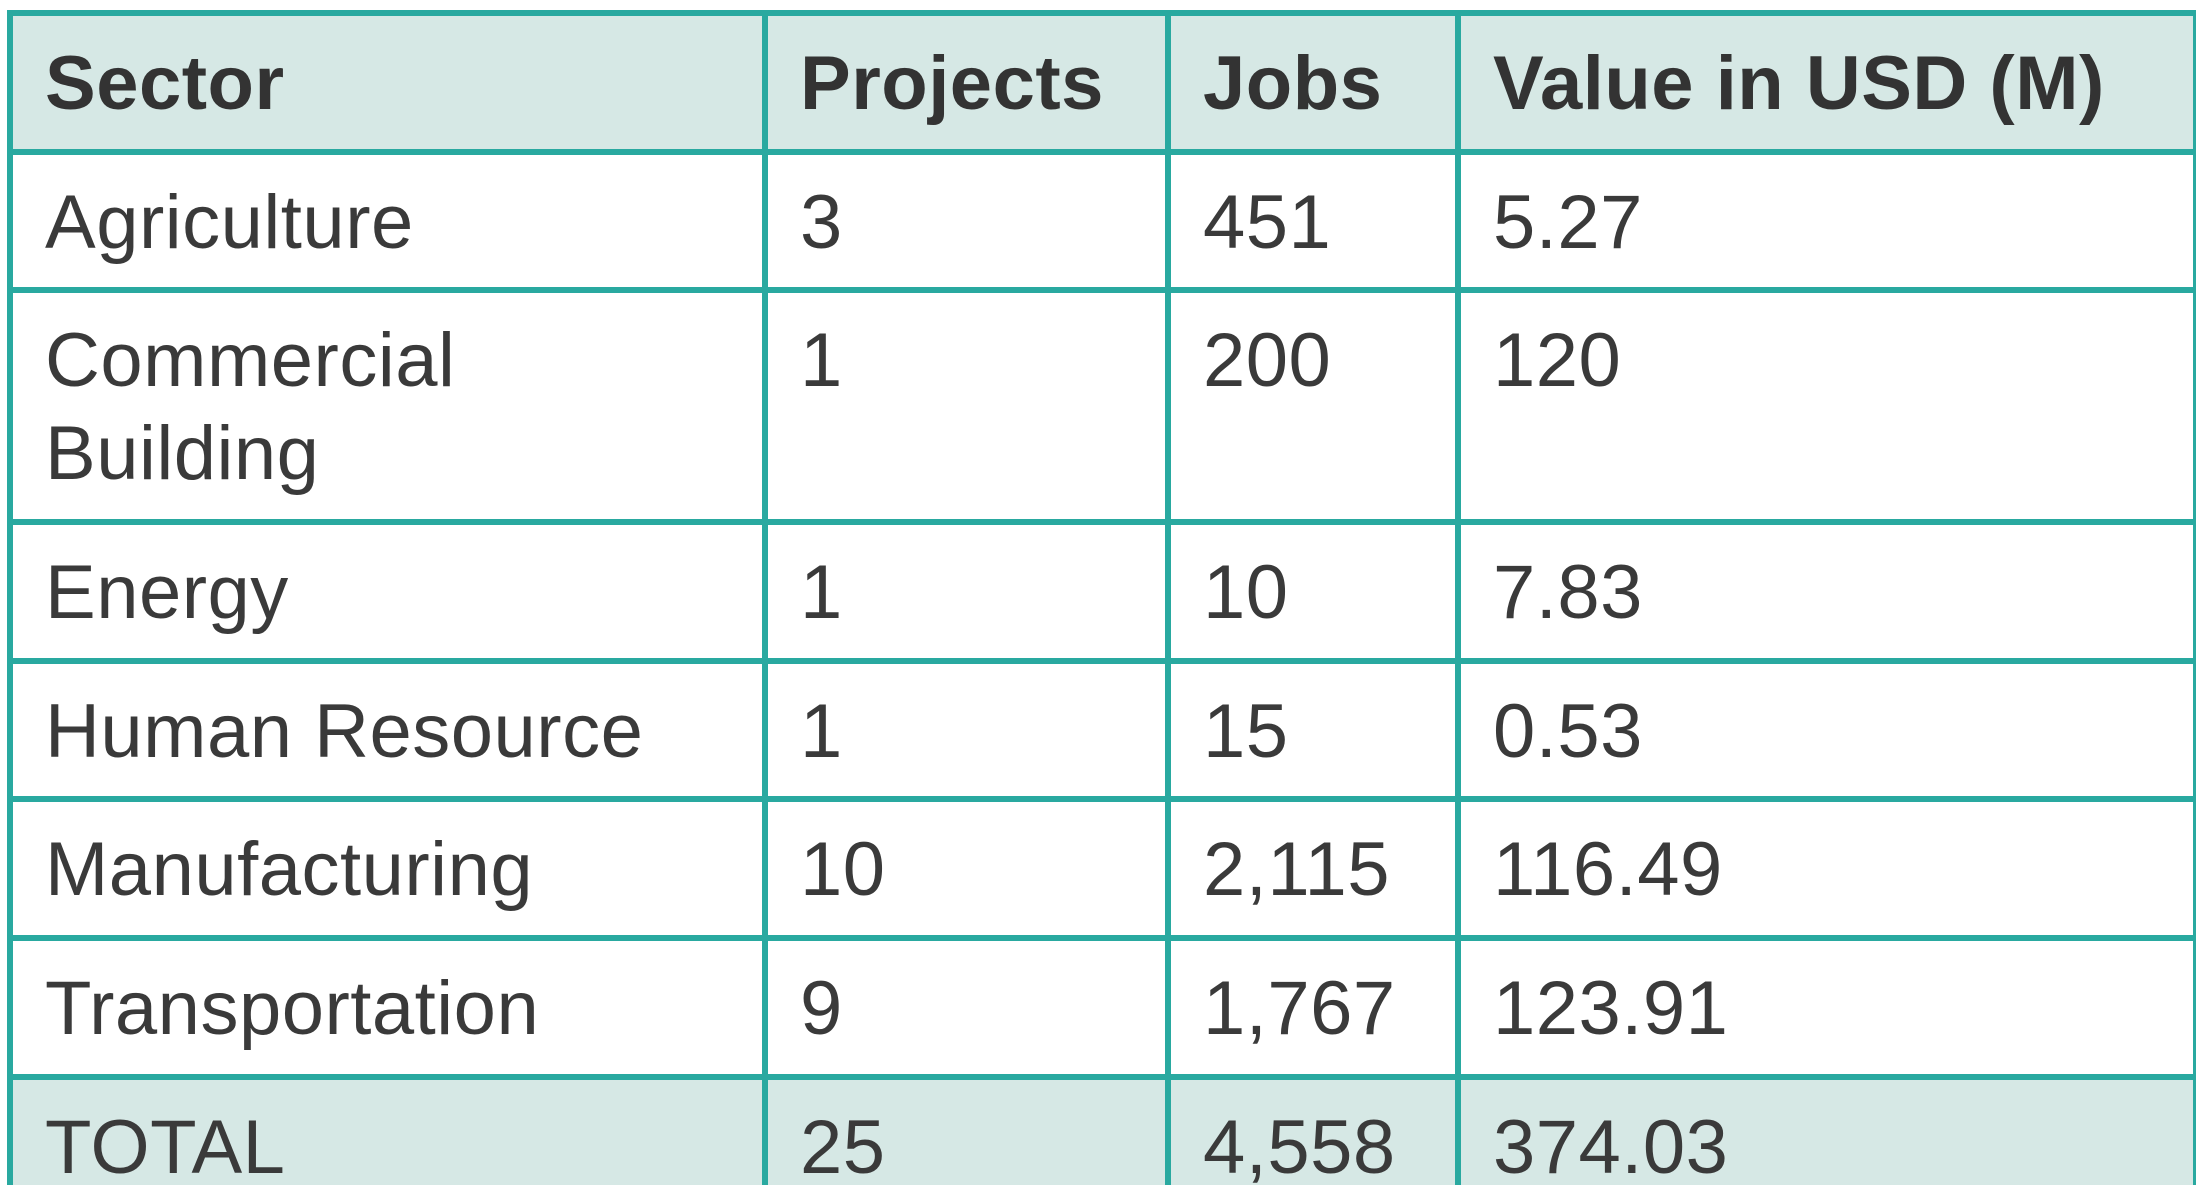 This screenshot has width=2196, height=1185. I want to click on cell-projects: 9, so click(966, 1007).